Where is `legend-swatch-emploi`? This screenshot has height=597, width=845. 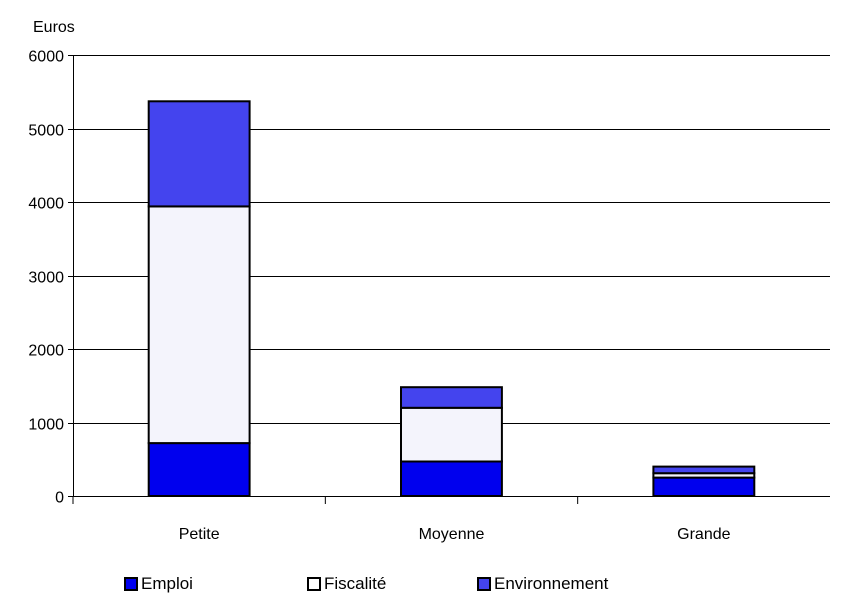 legend-swatch-emploi is located at coordinates (131, 584).